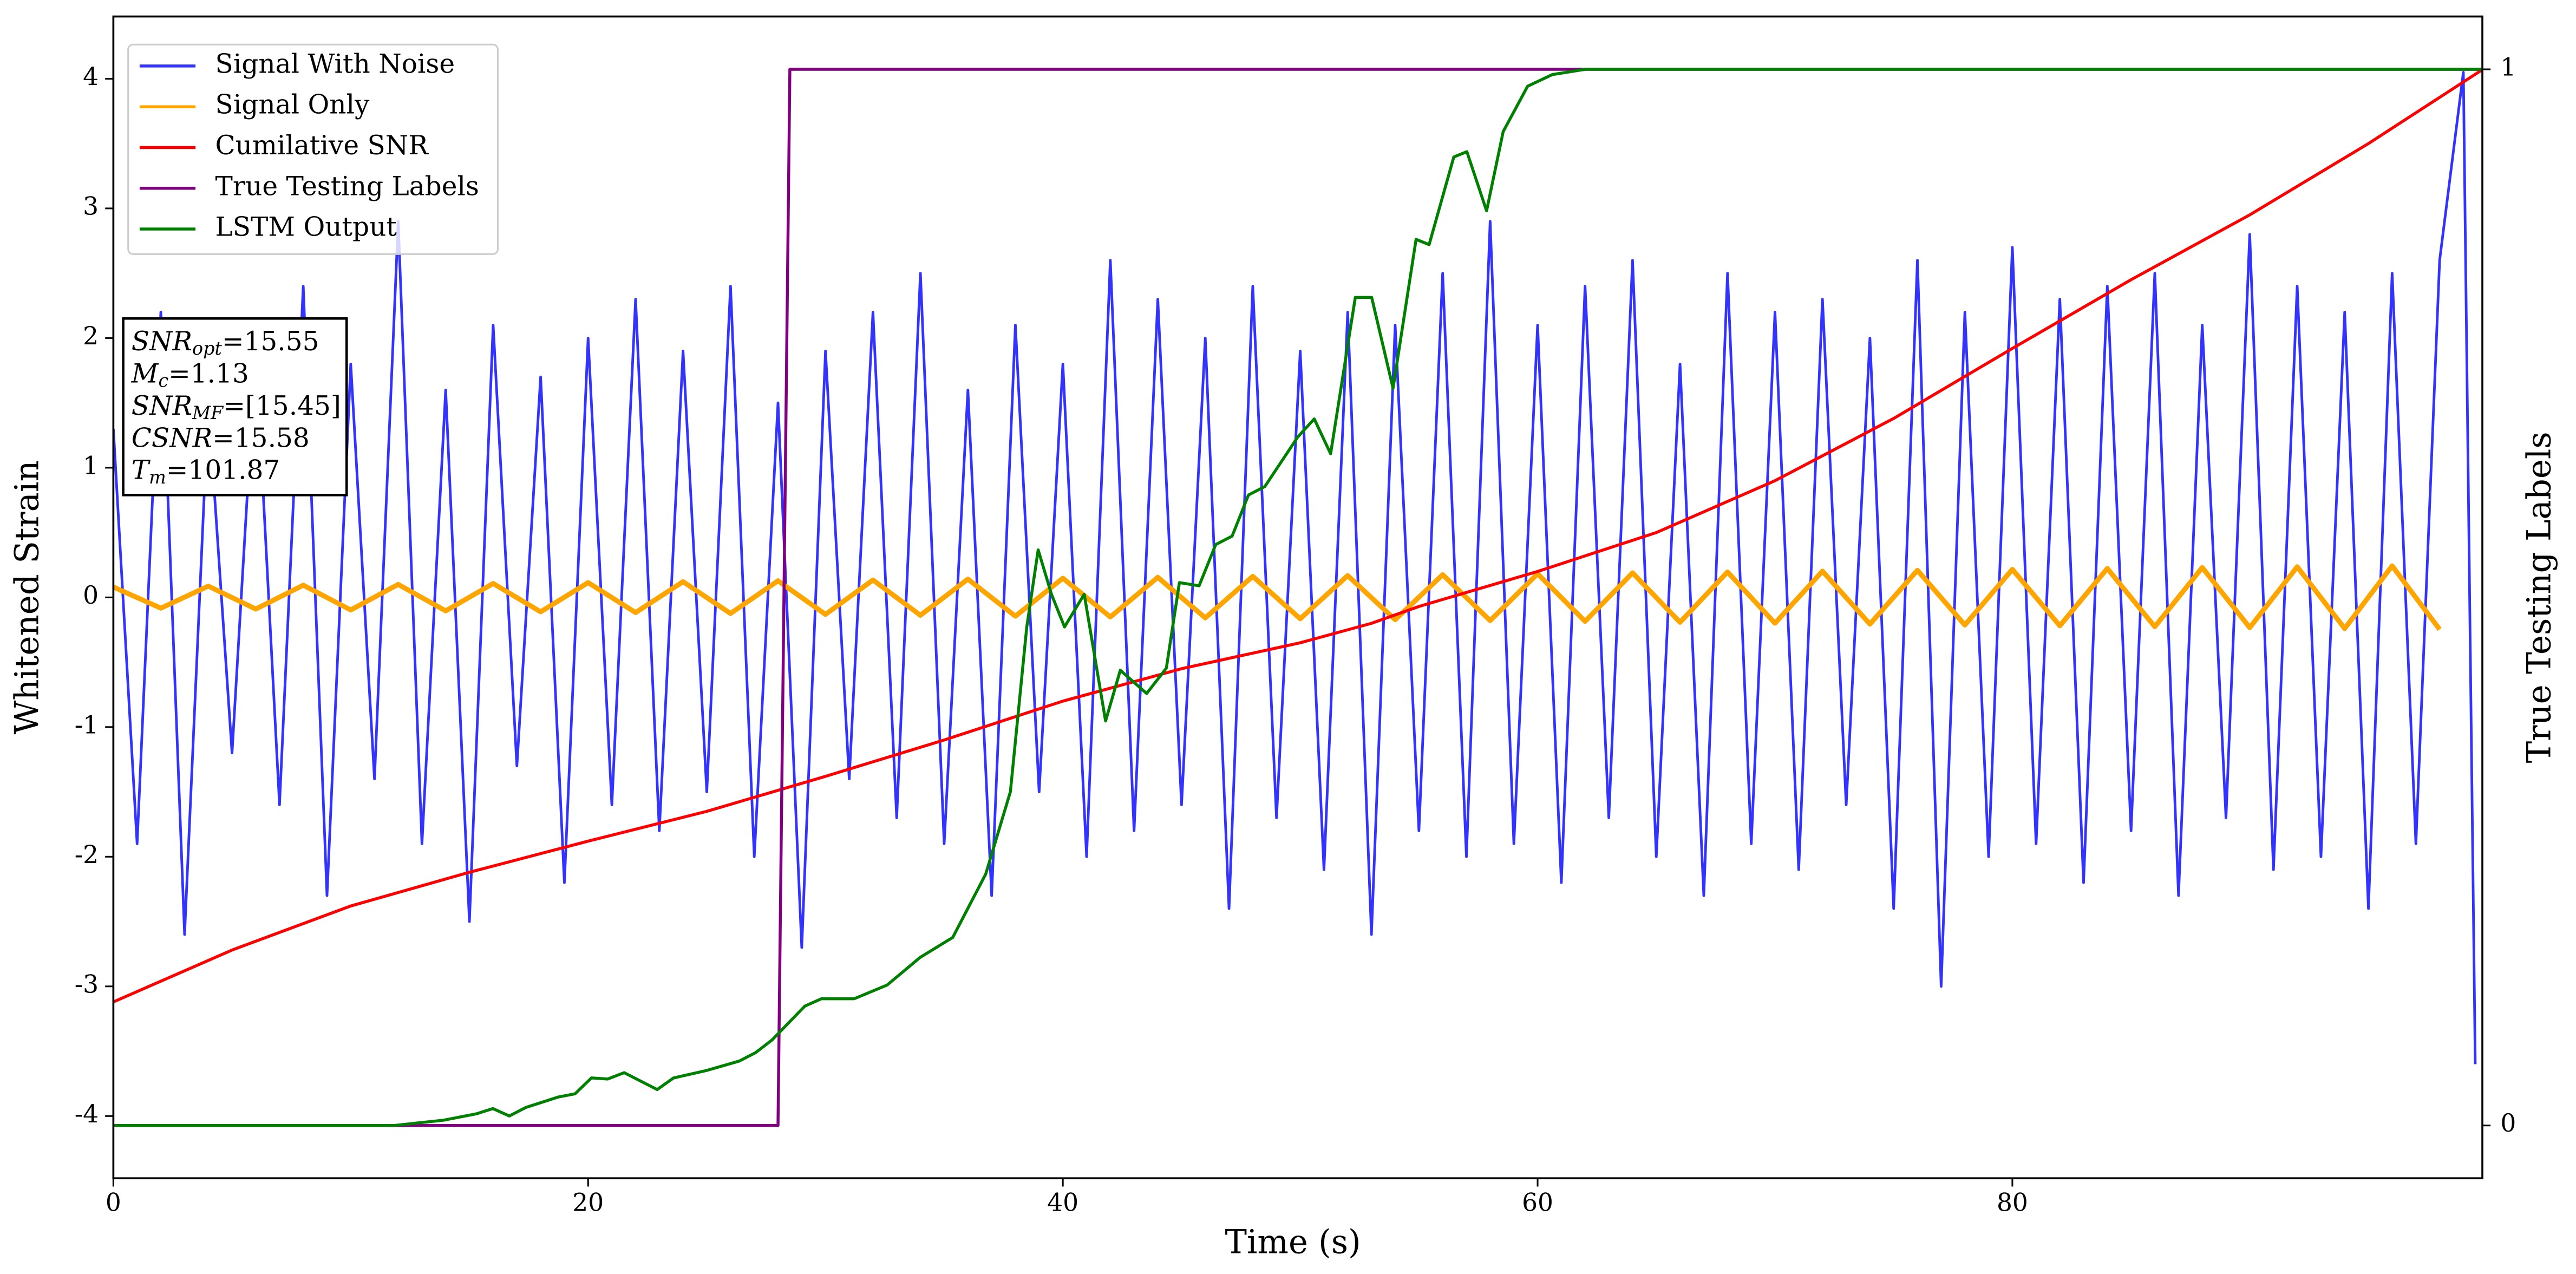 This screenshot has width=2576, height=1274. What do you see at coordinates (335, 64) in the screenshot?
I see `legend-label: Signal With Noise` at bounding box center [335, 64].